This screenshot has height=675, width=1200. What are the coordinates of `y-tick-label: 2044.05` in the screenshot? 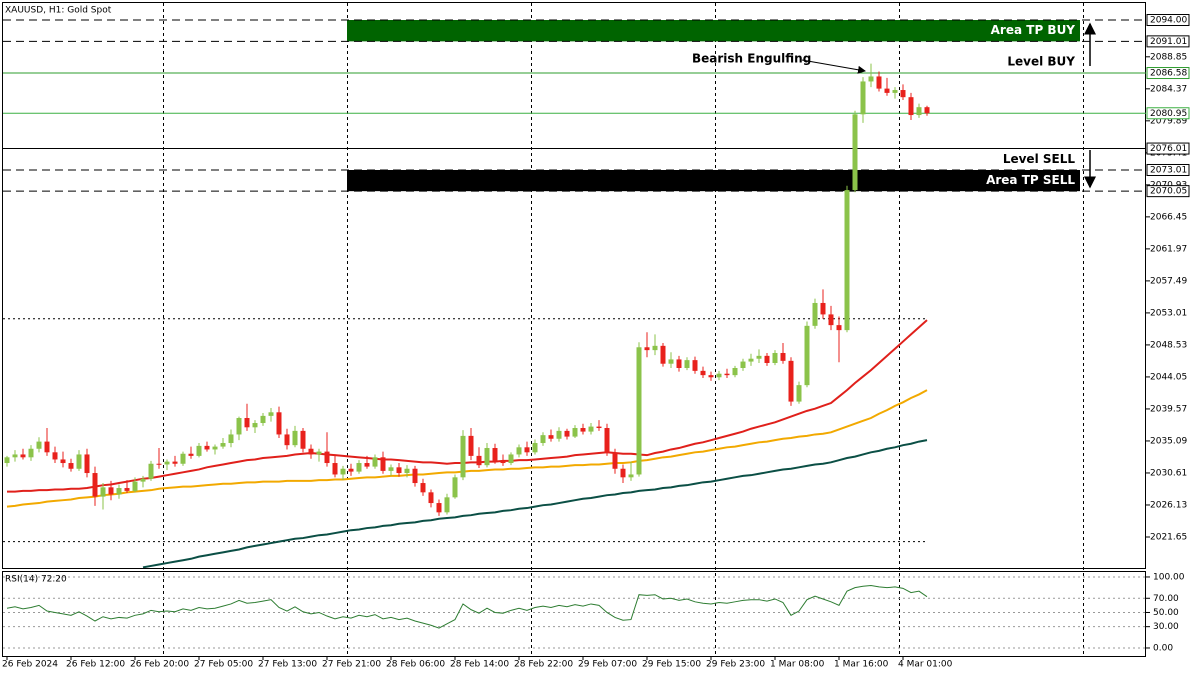 It's located at (1168, 377).